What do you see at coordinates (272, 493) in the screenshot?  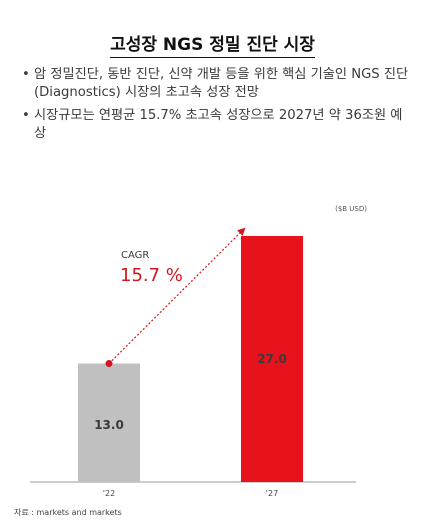 I see `x-tick-label: '27` at bounding box center [272, 493].